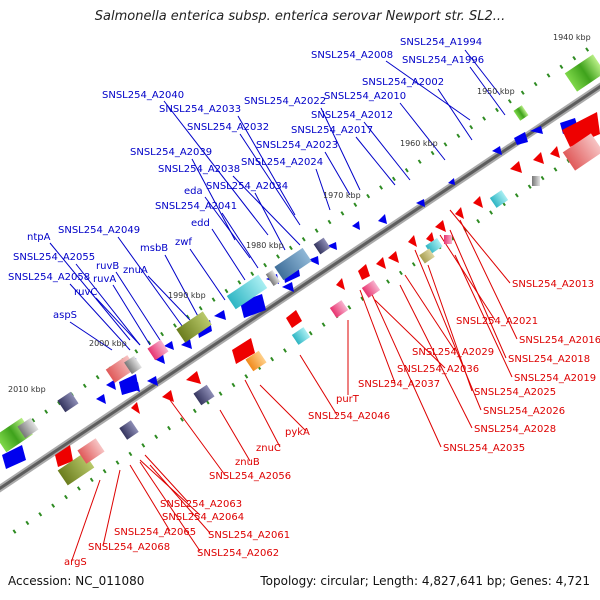 The height and width of the screenshot is (600, 600). Describe the element at coordinates (171, 152) in the screenshot. I see `gene-label: SNSL254_A2039` at that location.